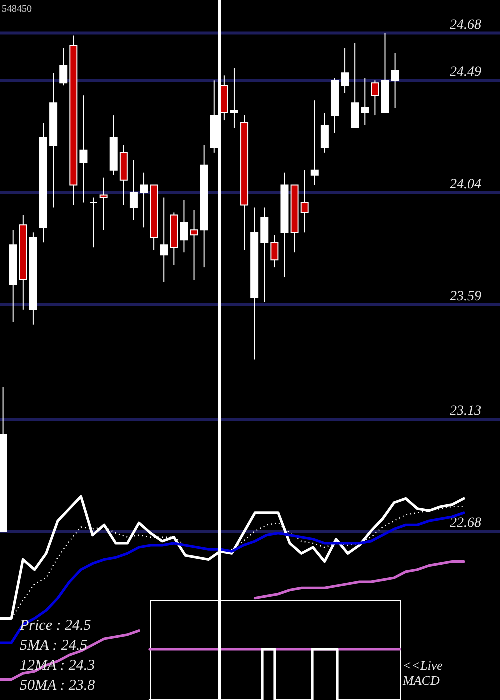  Describe the element at coordinates (423, 673) in the screenshot. I see `annotation: <<Live MACD` at that location.